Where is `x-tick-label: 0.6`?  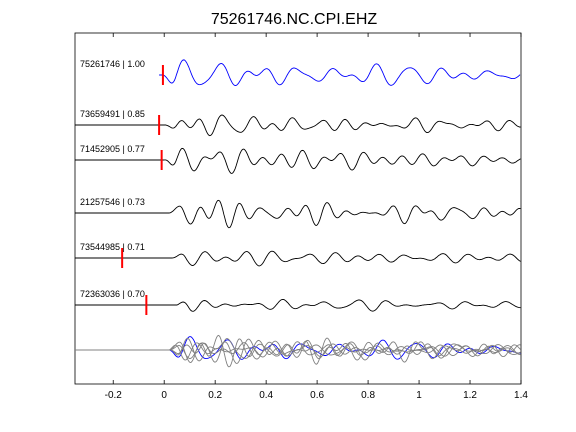
x-tick-label: 0.6 is located at coordinates (317, 395).